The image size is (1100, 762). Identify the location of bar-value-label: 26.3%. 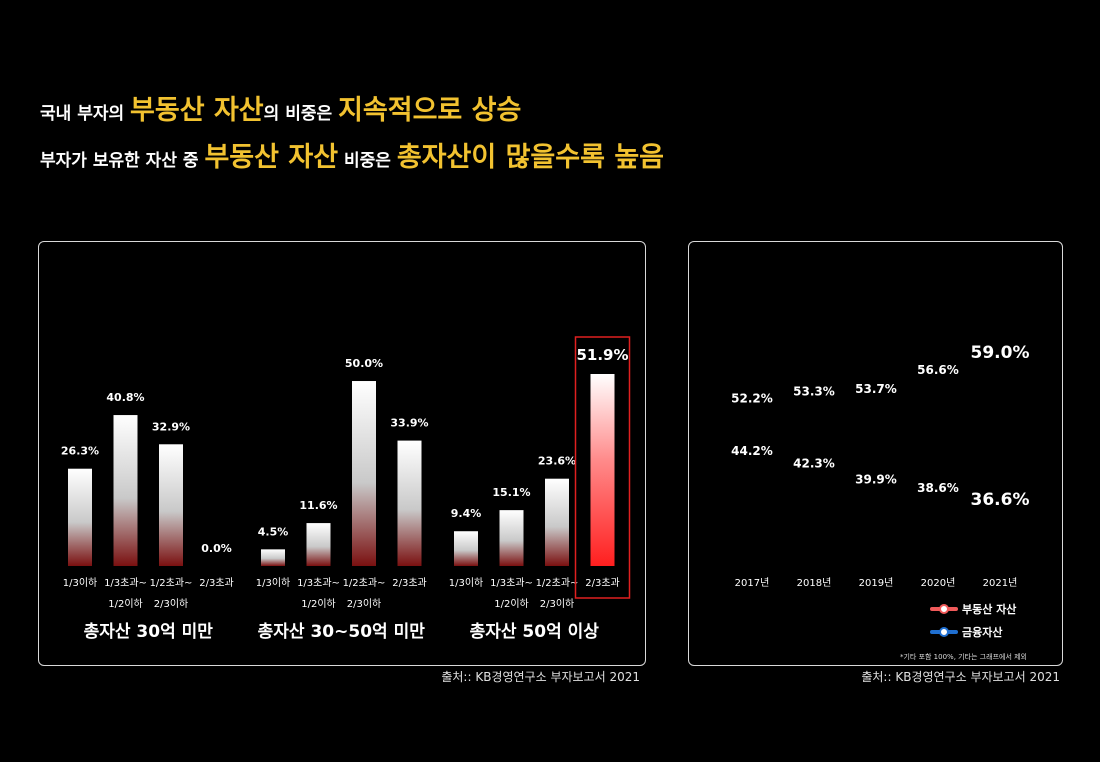
(80, 451).